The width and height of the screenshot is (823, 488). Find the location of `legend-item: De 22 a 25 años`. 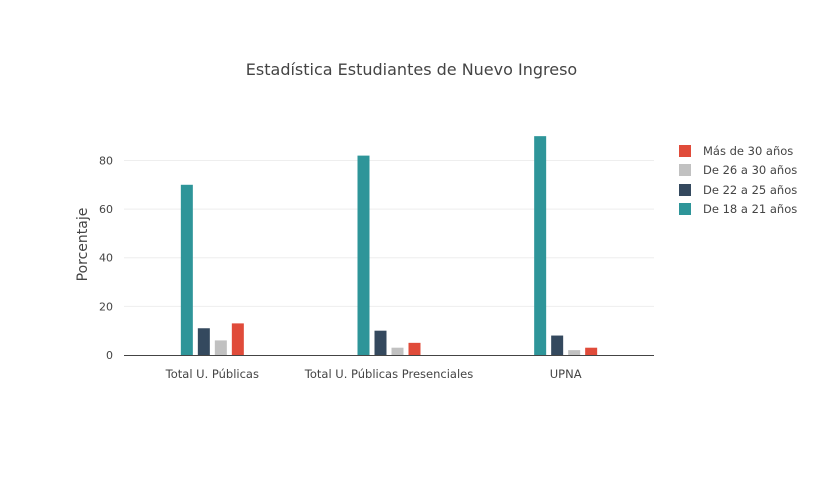

legend-item: De 22 a 25 años is located at coordinates (738, 190).